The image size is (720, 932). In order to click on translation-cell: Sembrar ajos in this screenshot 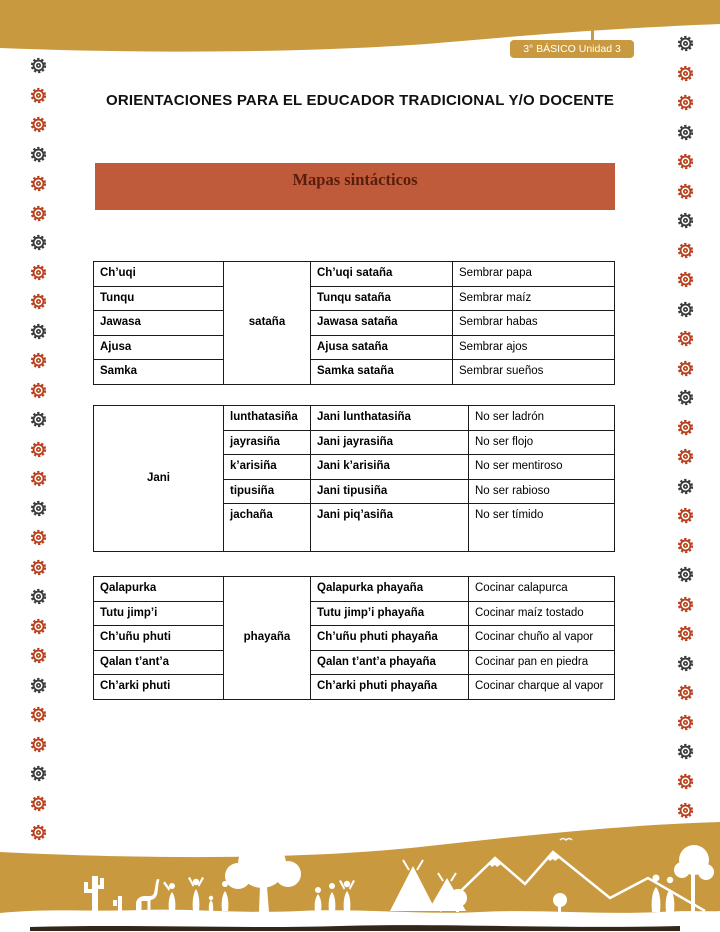, I will do `click(533, 347)`.